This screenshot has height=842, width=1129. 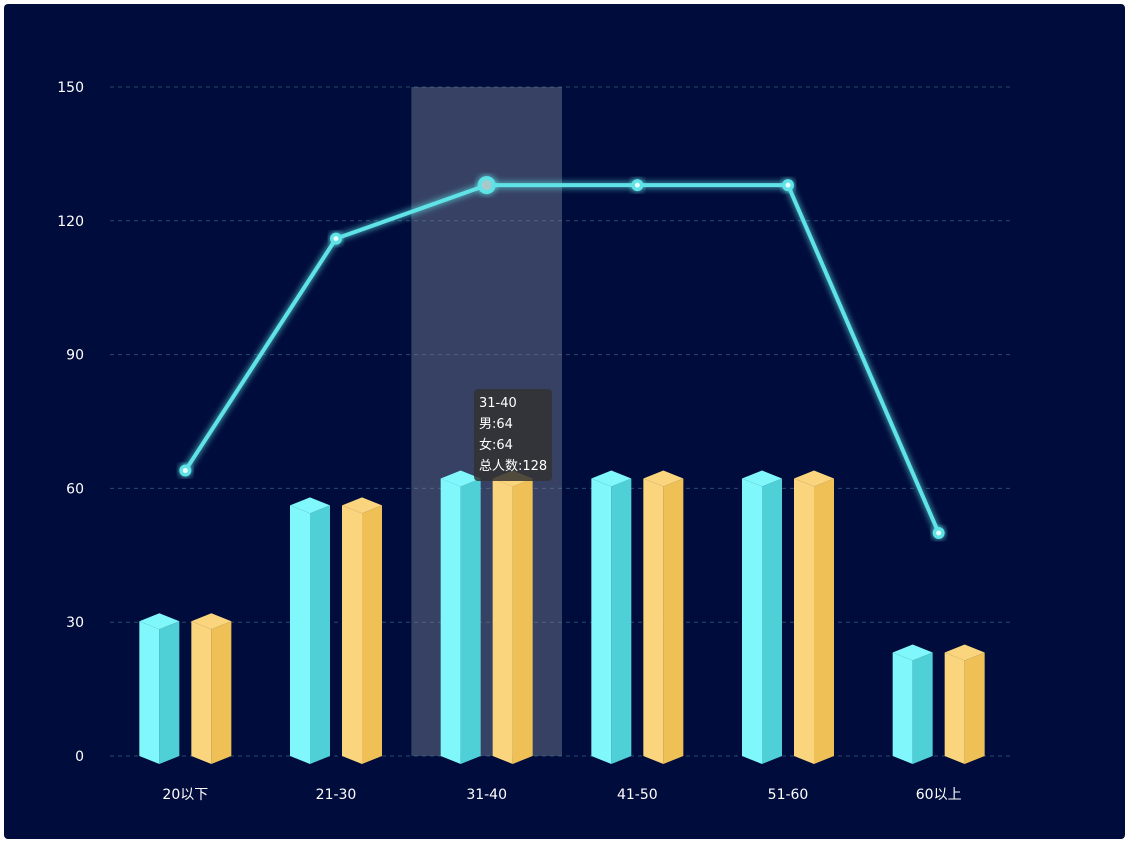 I want to click on y-tick-label: 60, so click(x=75, y=489).